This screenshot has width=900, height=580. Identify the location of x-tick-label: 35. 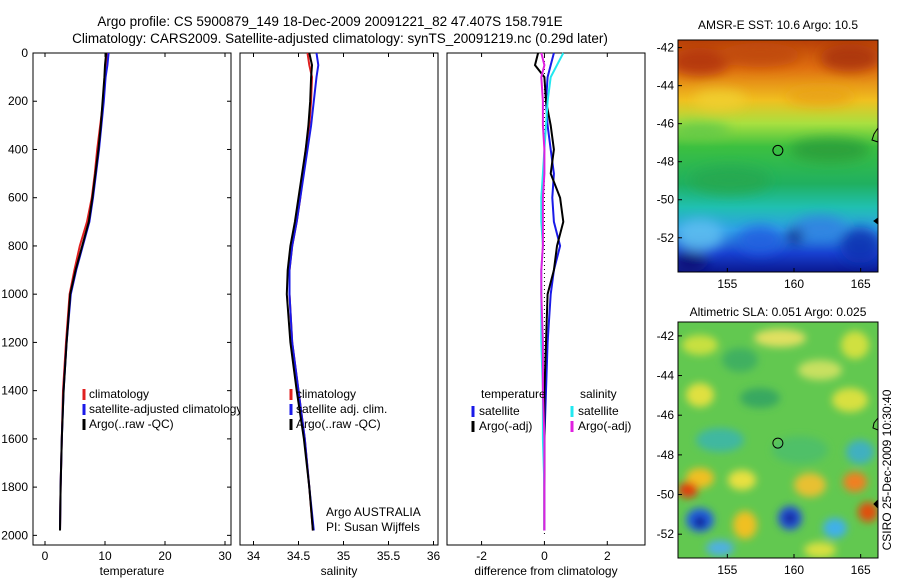
(344, 556).